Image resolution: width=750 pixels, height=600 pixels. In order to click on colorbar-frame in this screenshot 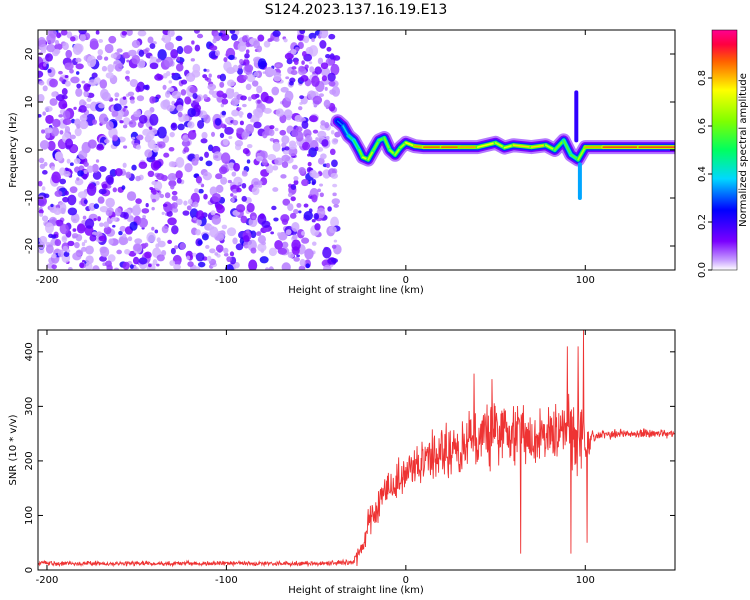, I will do `click(724, 150)`.